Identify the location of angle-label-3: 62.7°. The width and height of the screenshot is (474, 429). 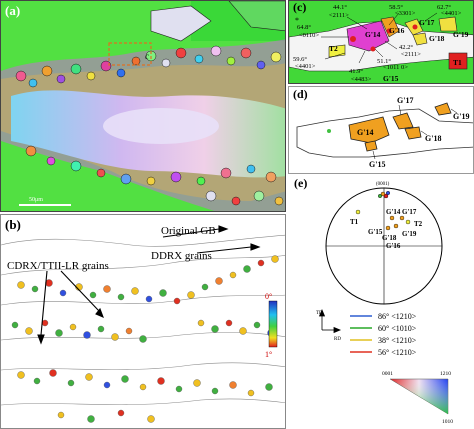
(444, 7).